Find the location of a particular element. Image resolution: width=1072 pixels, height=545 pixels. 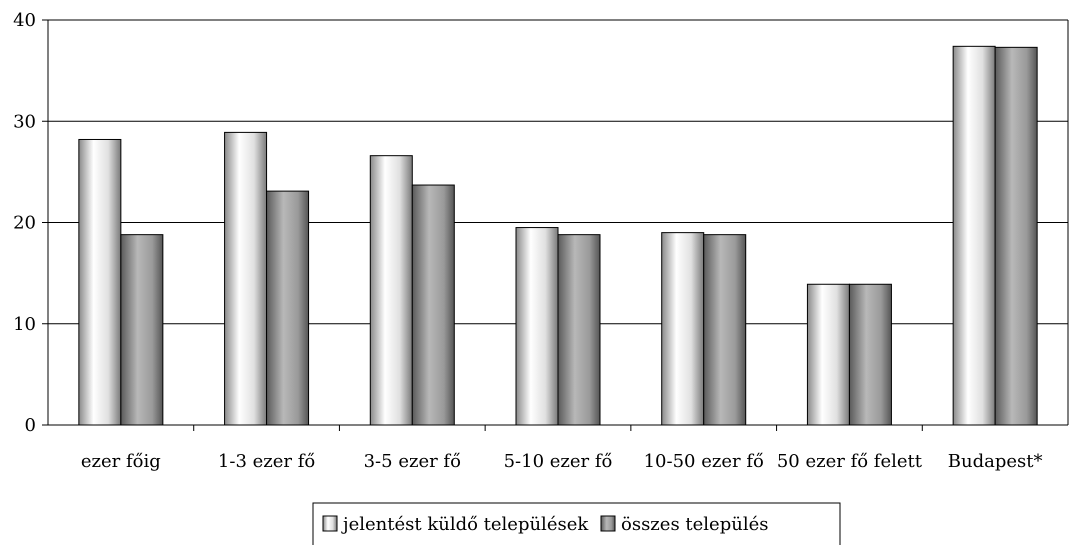

x-tick-label: 1-3 ezer fő is located at coordinates (266, 461).